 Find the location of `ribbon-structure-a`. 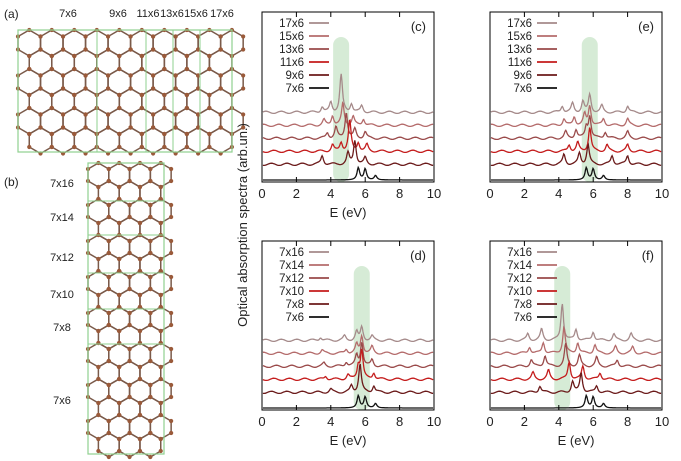

ribbon-structure-a is located at coordinates (130, 91).